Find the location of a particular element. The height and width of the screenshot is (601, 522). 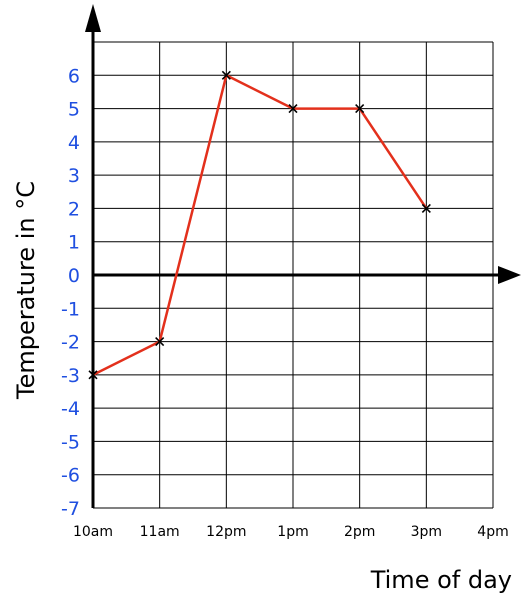

x-axis-title: Time of day is located at coordinates (441, 580).